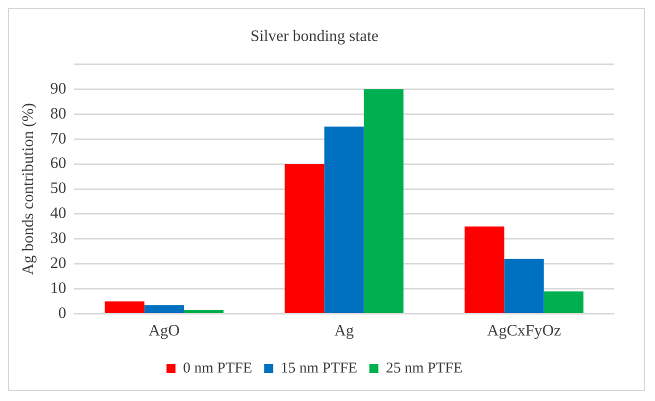 The height and width of the screenshot is (401, 655). What do you see at coordinates (58, 139) in the screenshot?
I see `y-tick-label: 70` at bounding box center [58, 139].